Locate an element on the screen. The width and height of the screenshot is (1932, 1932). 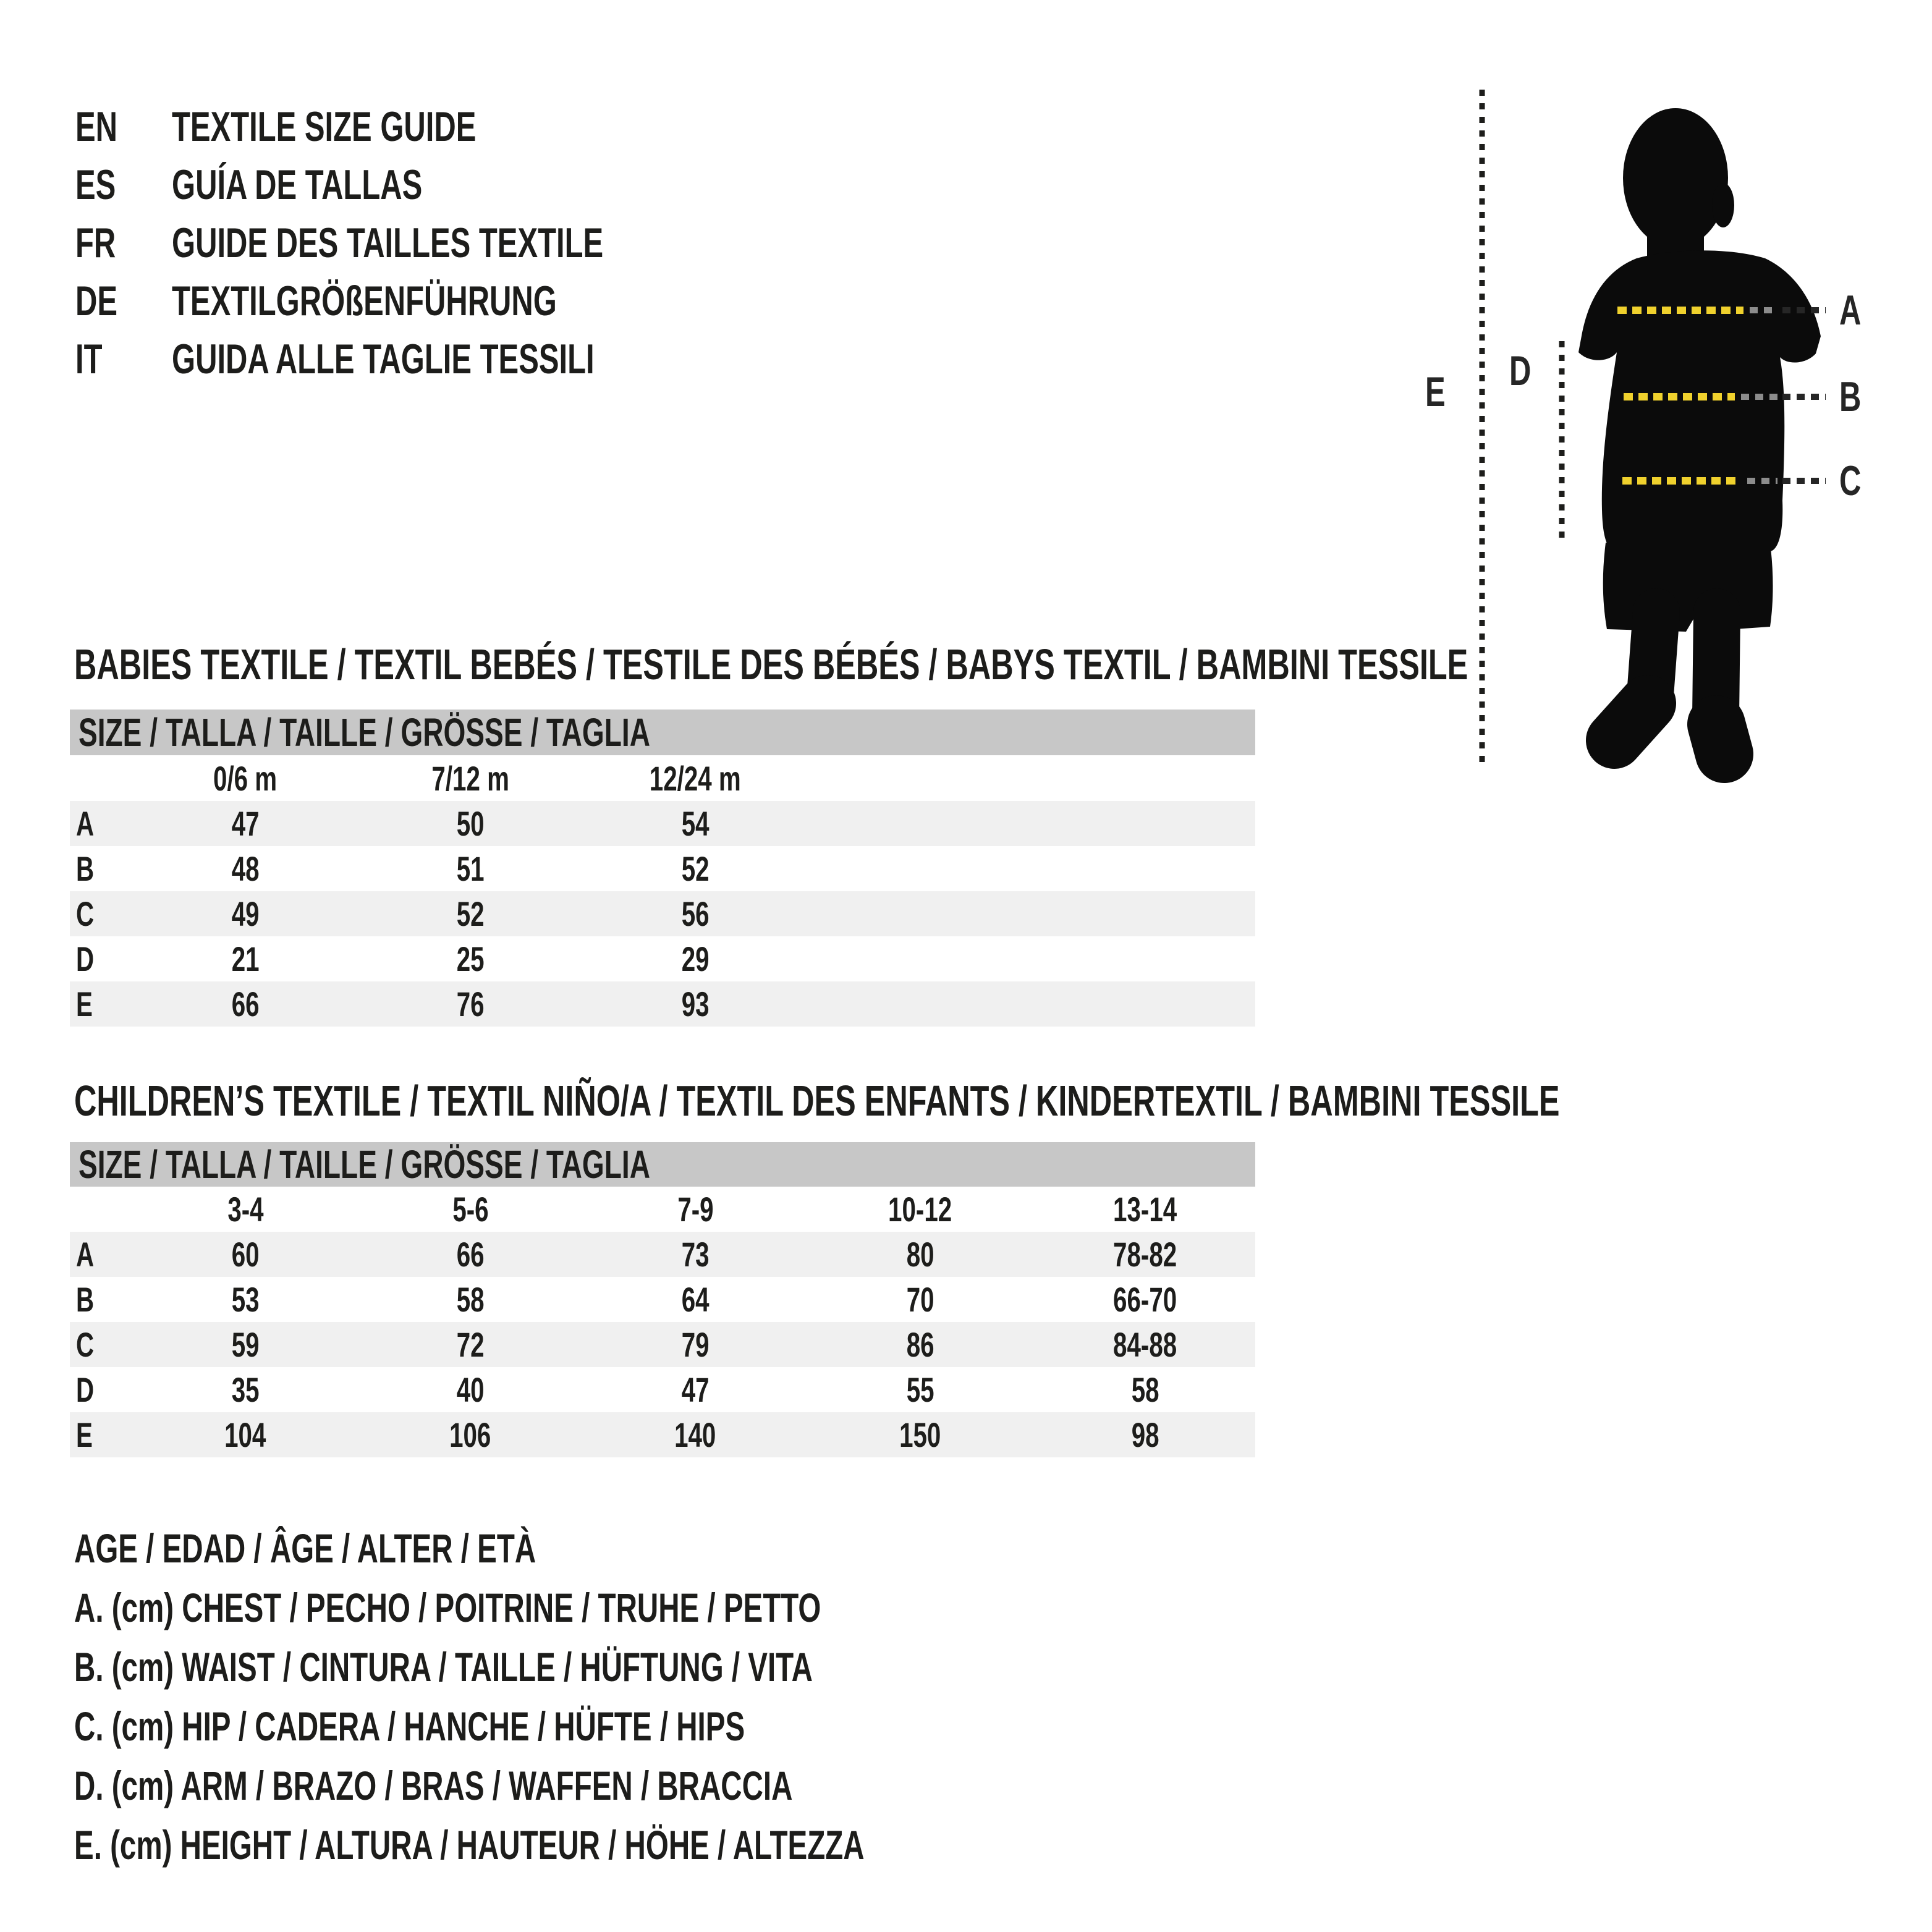
table-cell: 53 is located at coordinates (245, 1299).